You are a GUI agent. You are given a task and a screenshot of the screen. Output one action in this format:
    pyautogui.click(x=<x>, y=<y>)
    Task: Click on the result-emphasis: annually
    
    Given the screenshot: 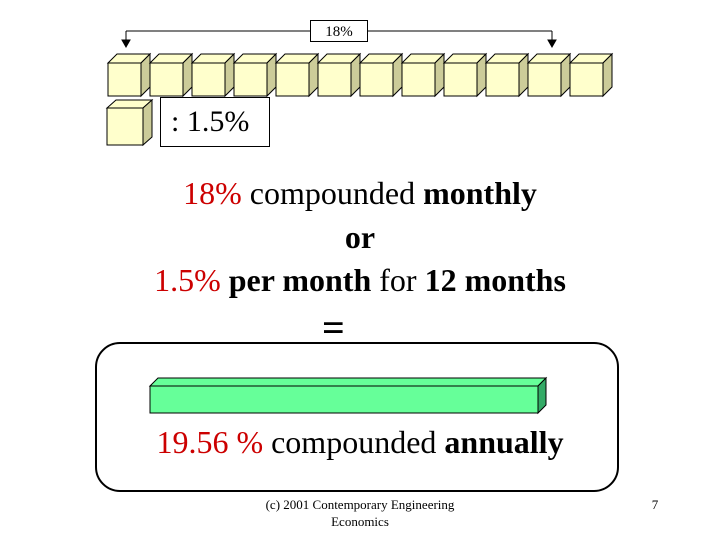 What is the action you would take?
    pyautogui.click(x=504, y=442)
    